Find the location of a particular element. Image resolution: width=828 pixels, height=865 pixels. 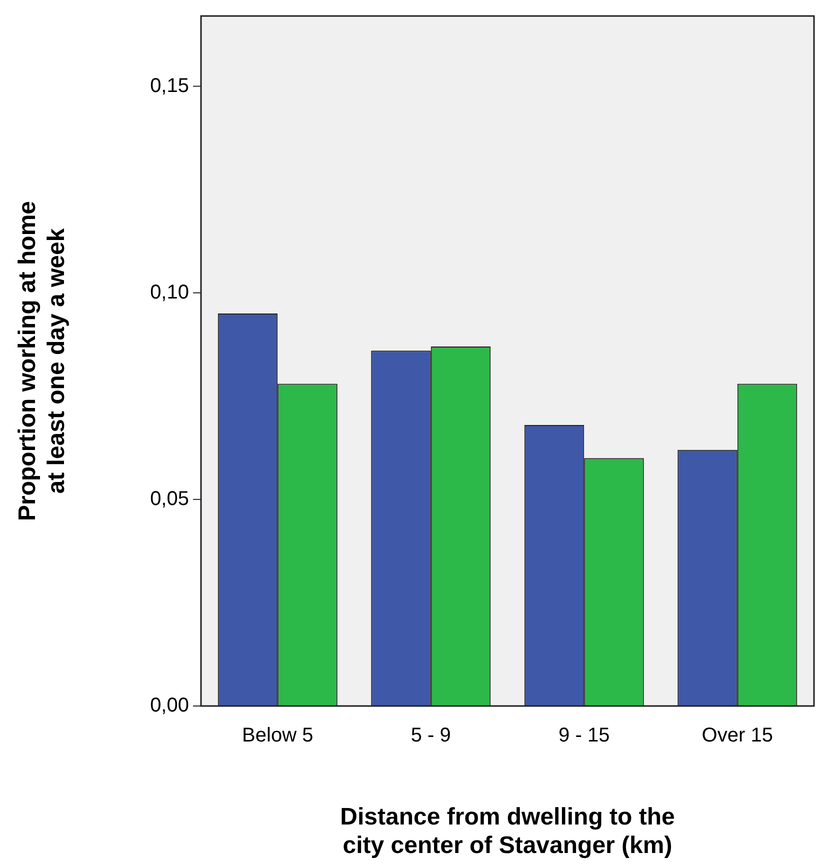

x-tick-label: 5 - 9 is located at coordinates (430, 735).